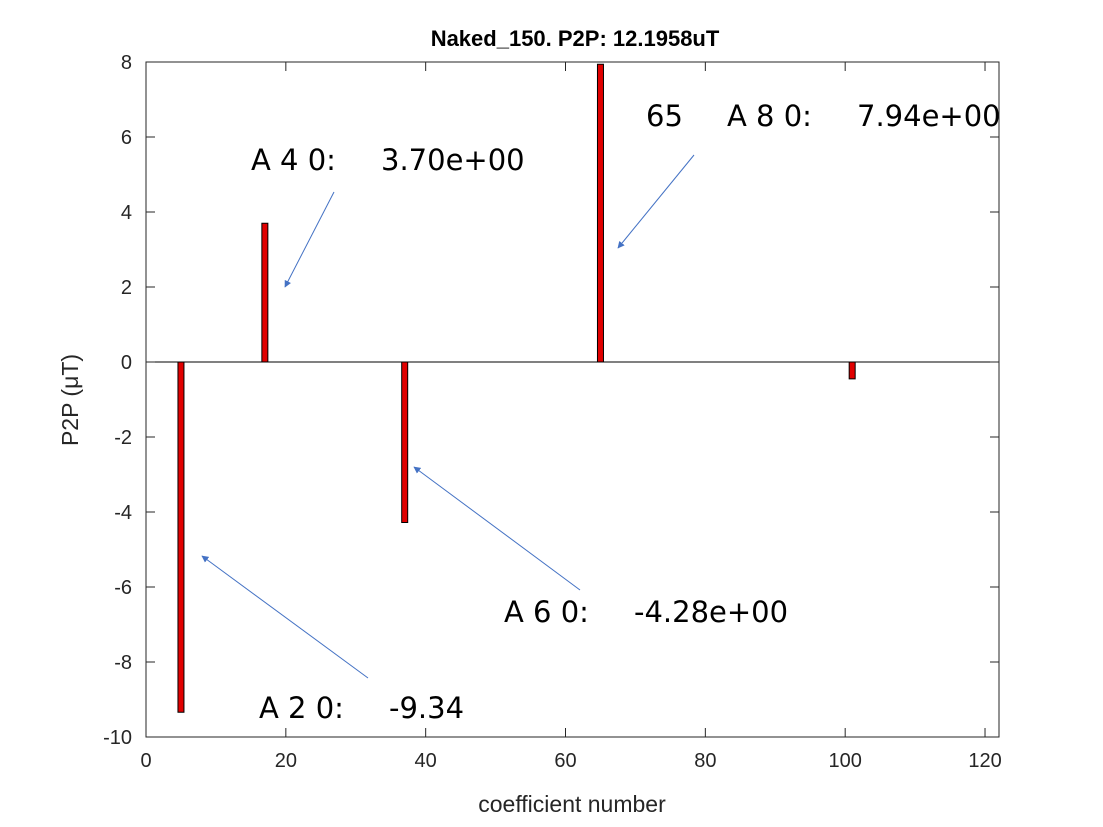 Image resolution: width=1103 pixels, height=827 pixels. Describe the element at coordinates (126, 138) in the screenshot. I see `y-tick-label: 6` at that location.